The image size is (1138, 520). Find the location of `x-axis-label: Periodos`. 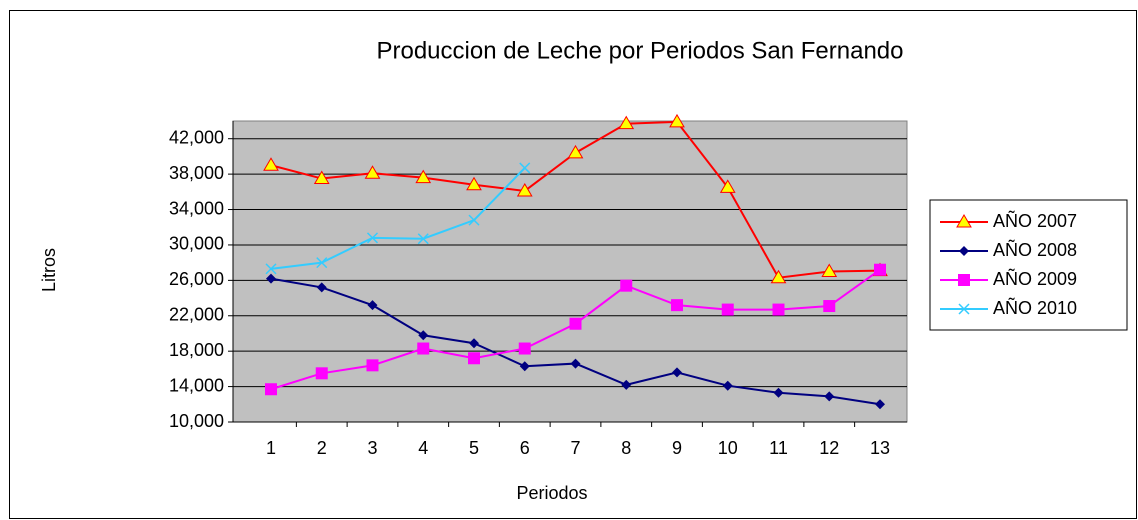

x-axis-label: Periodos is located at coordinates (551, 493).